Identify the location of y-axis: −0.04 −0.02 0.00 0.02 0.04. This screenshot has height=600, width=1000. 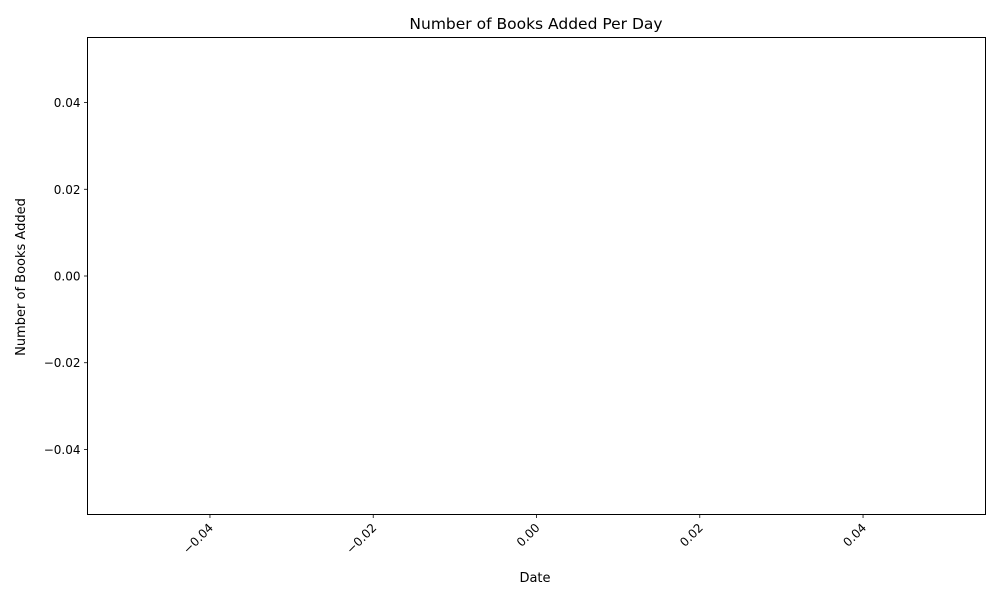
(66, 276).